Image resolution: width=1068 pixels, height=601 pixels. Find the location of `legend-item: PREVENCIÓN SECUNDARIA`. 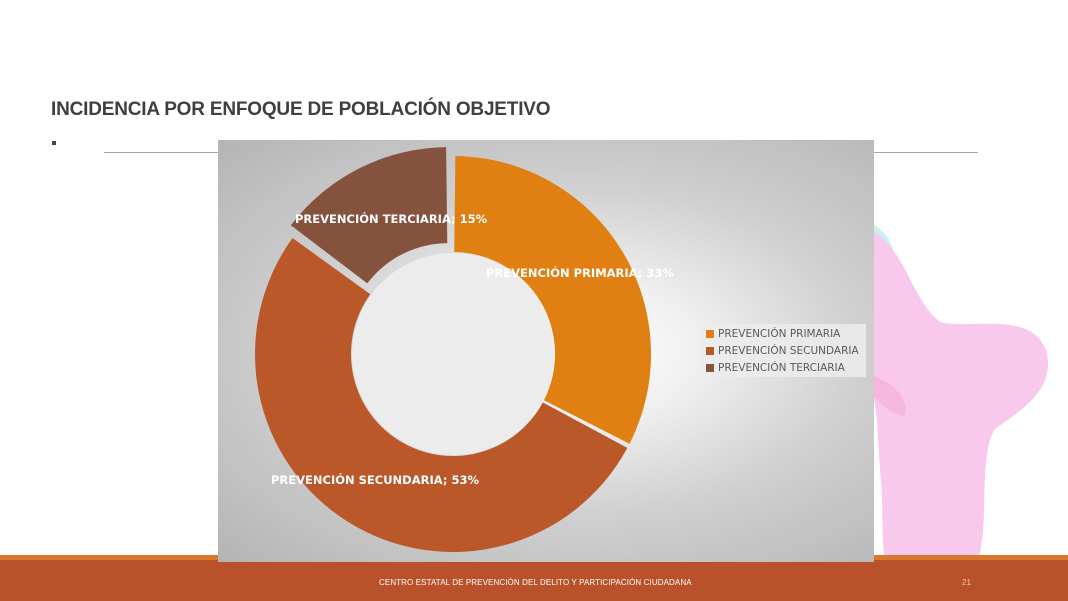

legend-item: PREVENCIÓN SECUNDARIA is located at coordinates (782, 351).